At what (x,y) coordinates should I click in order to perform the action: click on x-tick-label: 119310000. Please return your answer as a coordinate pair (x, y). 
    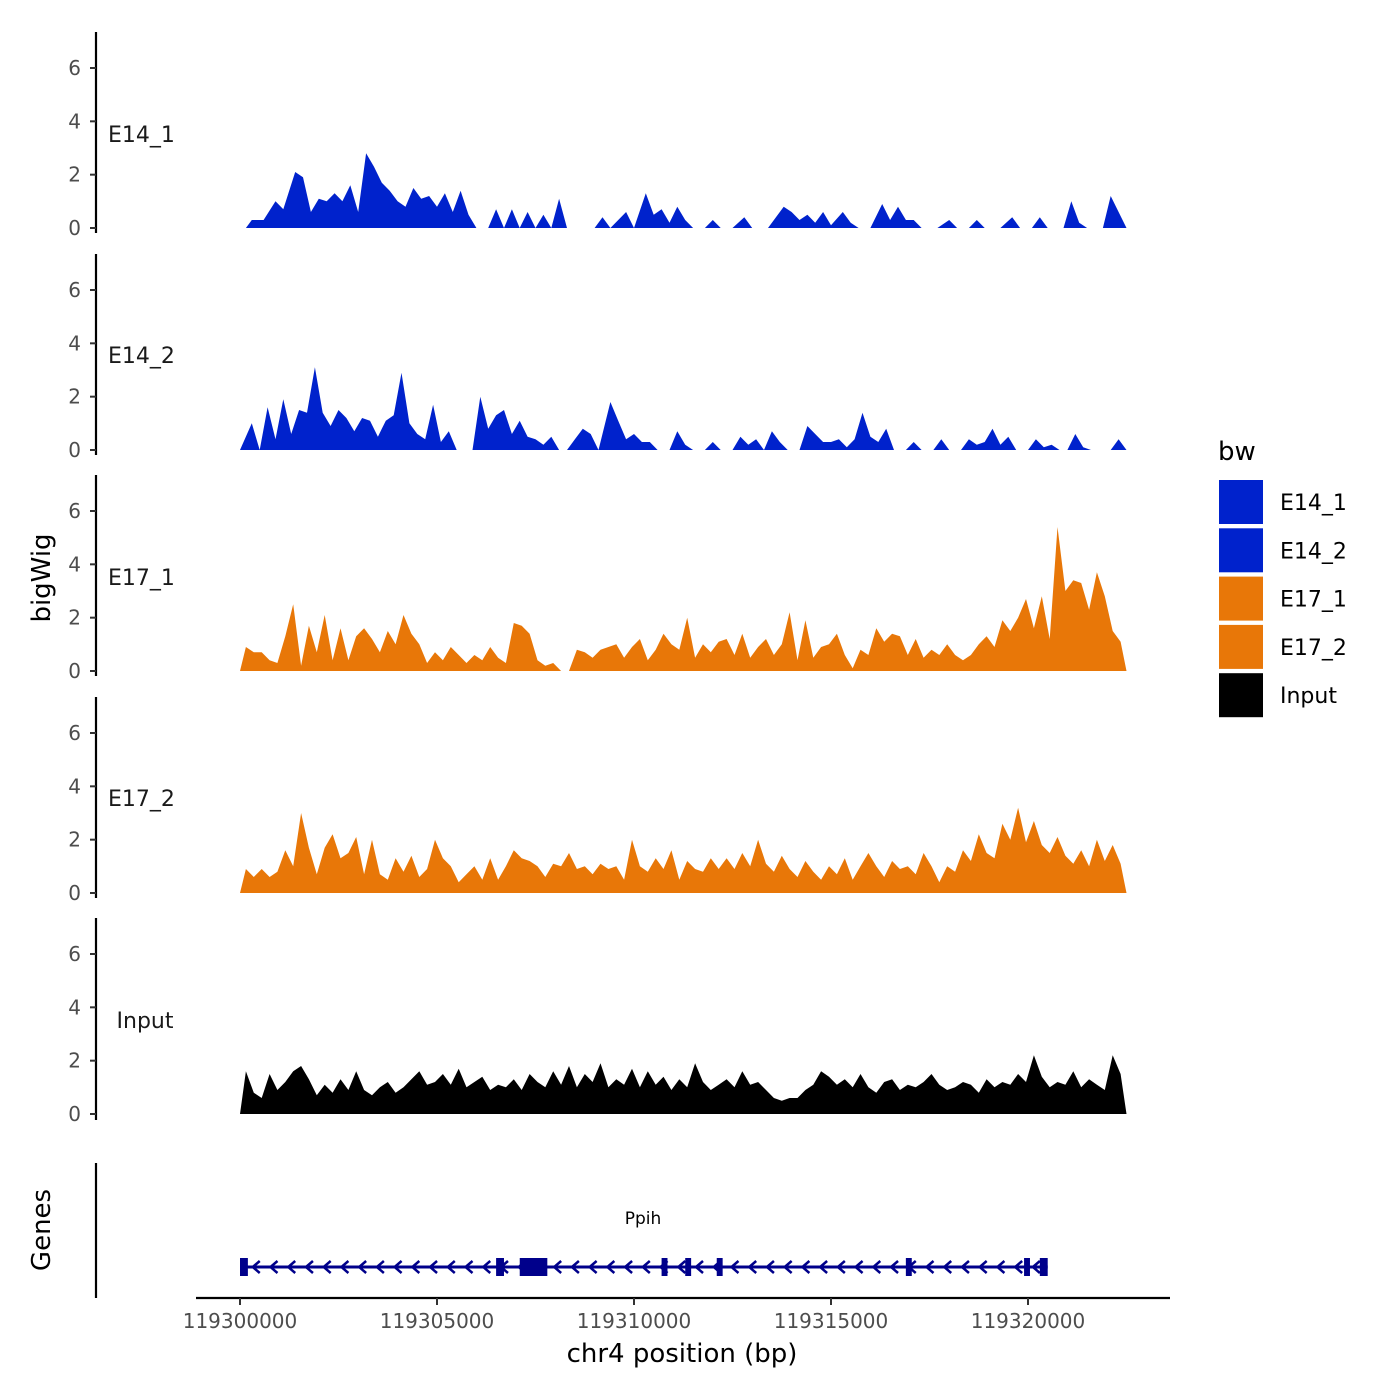
    Looking at the image, I should click on (634, 1321).